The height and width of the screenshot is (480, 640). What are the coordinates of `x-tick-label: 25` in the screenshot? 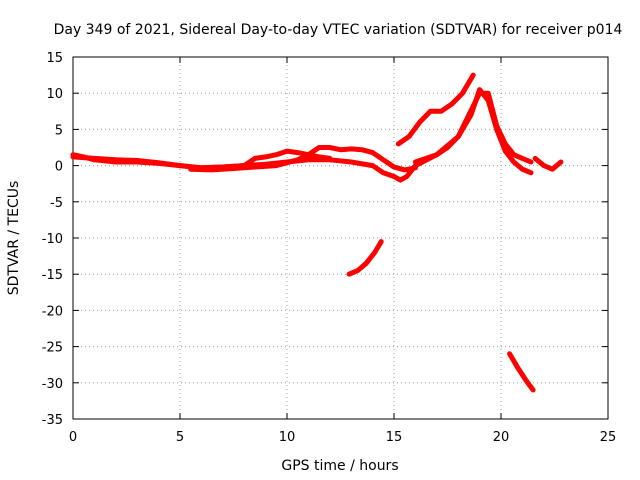 It's located at (608, 437).